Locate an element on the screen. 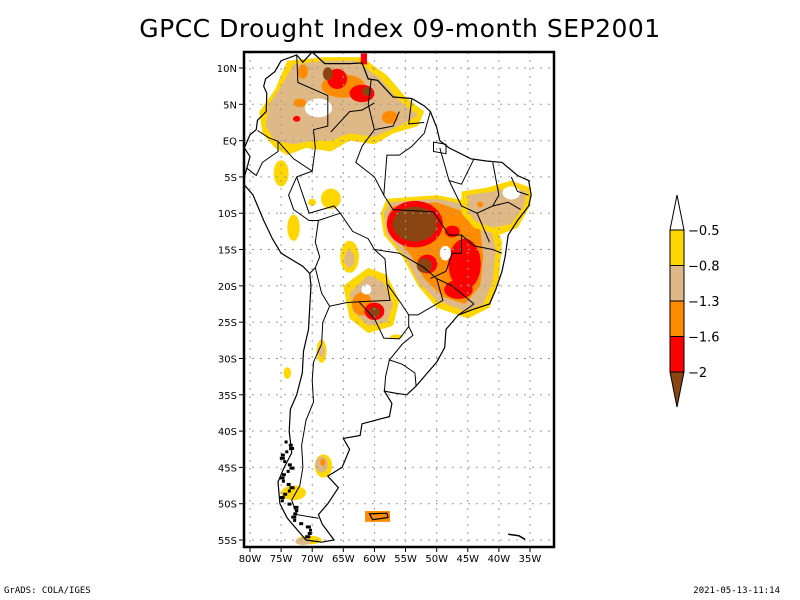 The image size is (800, 600). x-tick-label: 60W is located at coordinates (374, 559).